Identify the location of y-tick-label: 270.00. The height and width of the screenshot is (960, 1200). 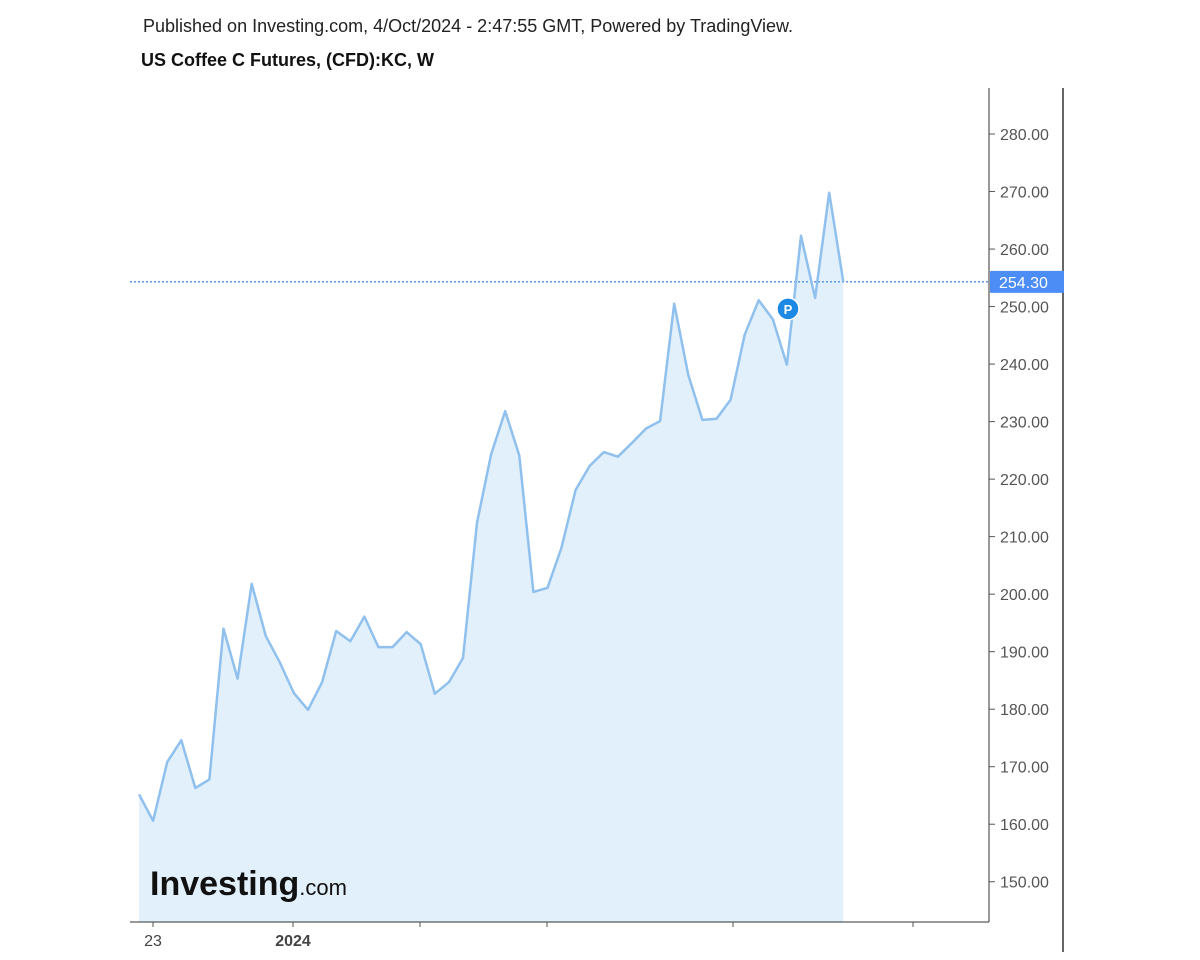
(1024, 193).